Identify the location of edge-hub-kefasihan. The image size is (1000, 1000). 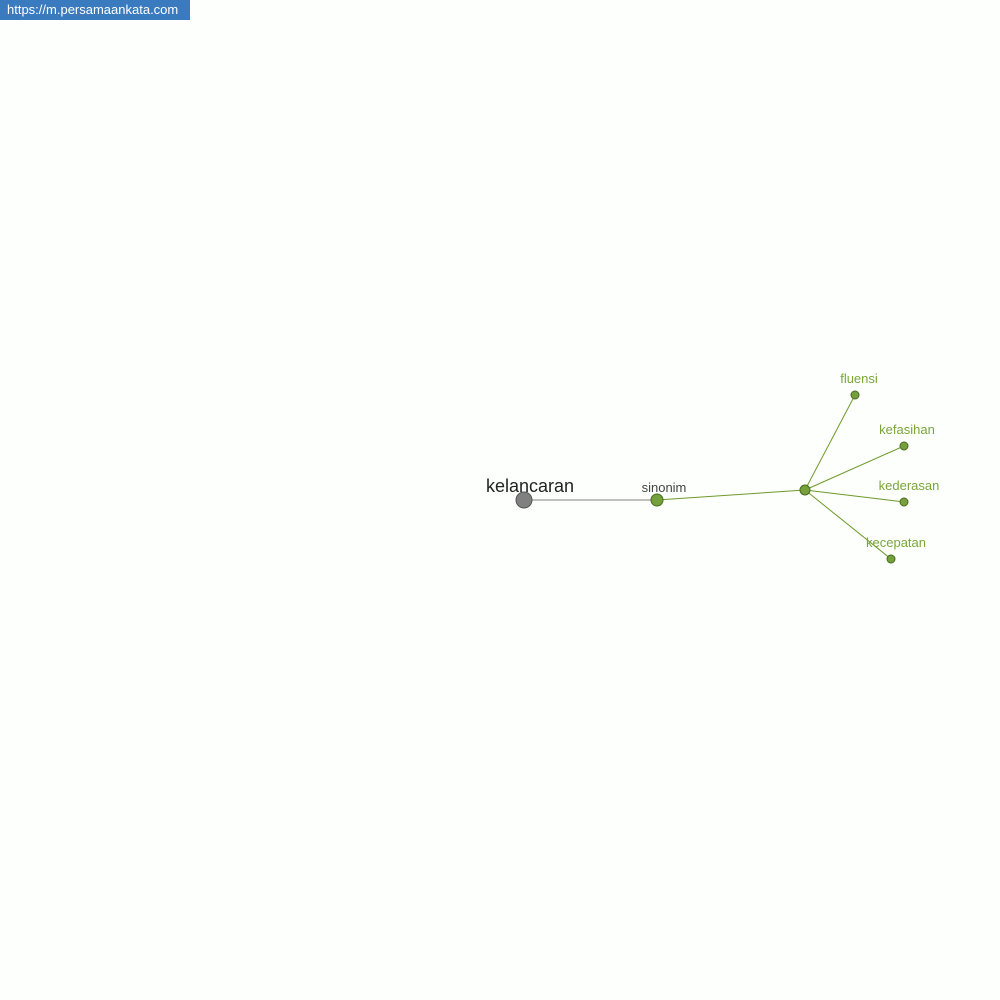
(854, 468).